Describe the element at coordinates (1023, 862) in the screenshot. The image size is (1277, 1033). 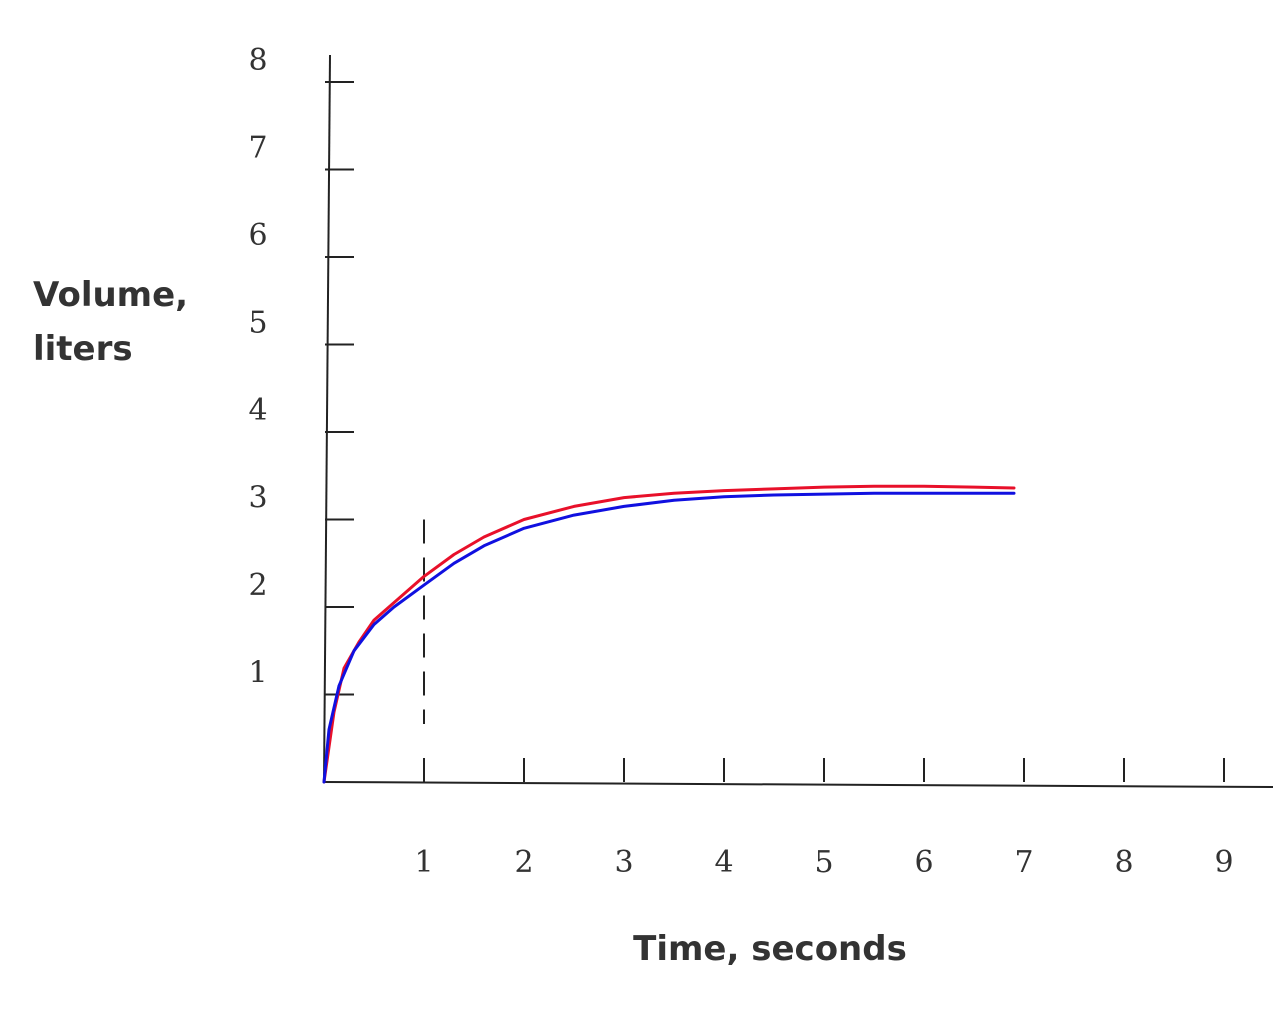
I see `x-tick-label: 7` at that location.